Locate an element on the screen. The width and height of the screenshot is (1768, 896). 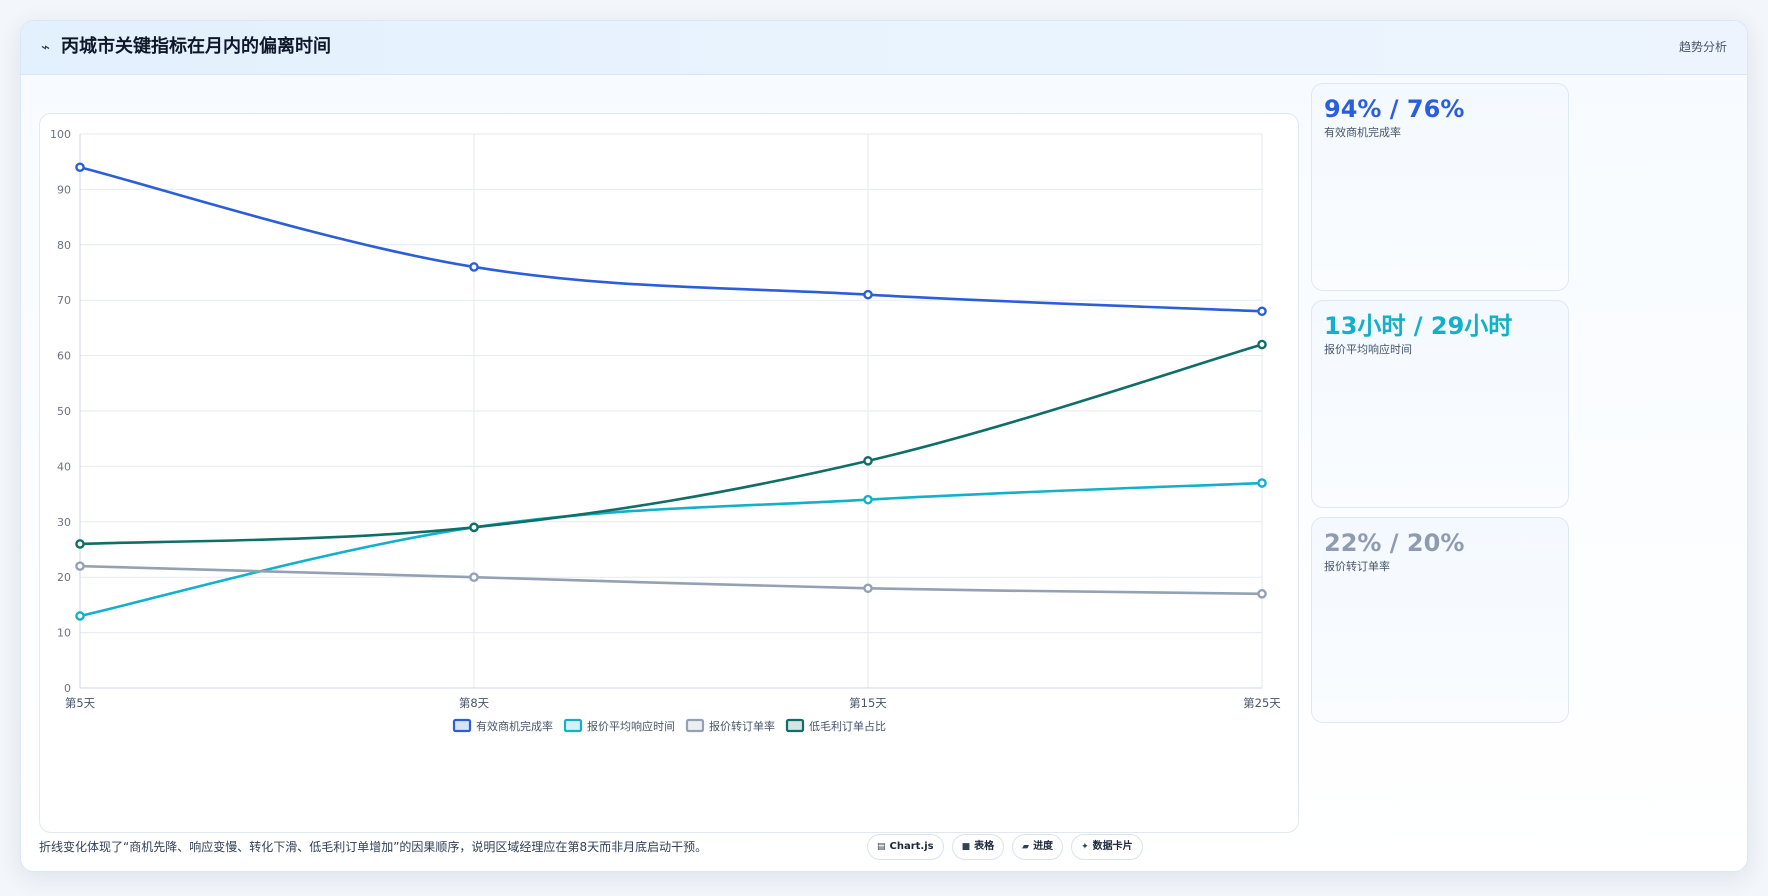
y-tick-label: 40 is located at coordinates (64, 466).